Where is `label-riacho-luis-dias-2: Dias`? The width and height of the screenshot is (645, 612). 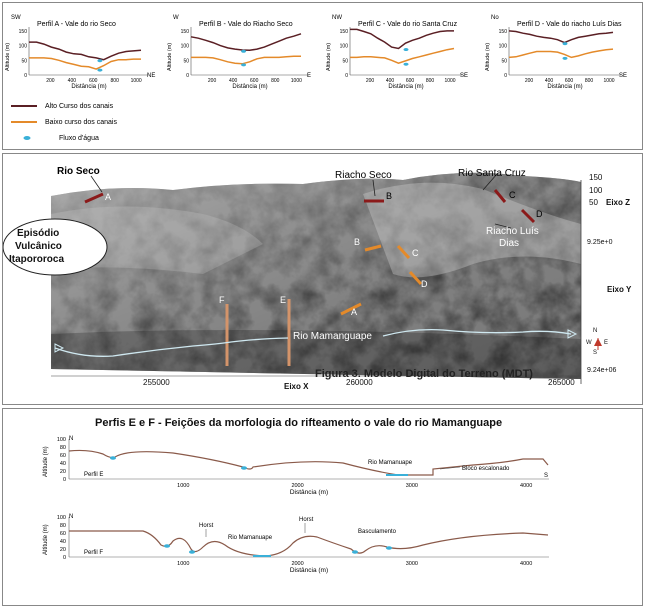
label-riacho-luis-dias-2: Dias is located at coordinates (509, 243).